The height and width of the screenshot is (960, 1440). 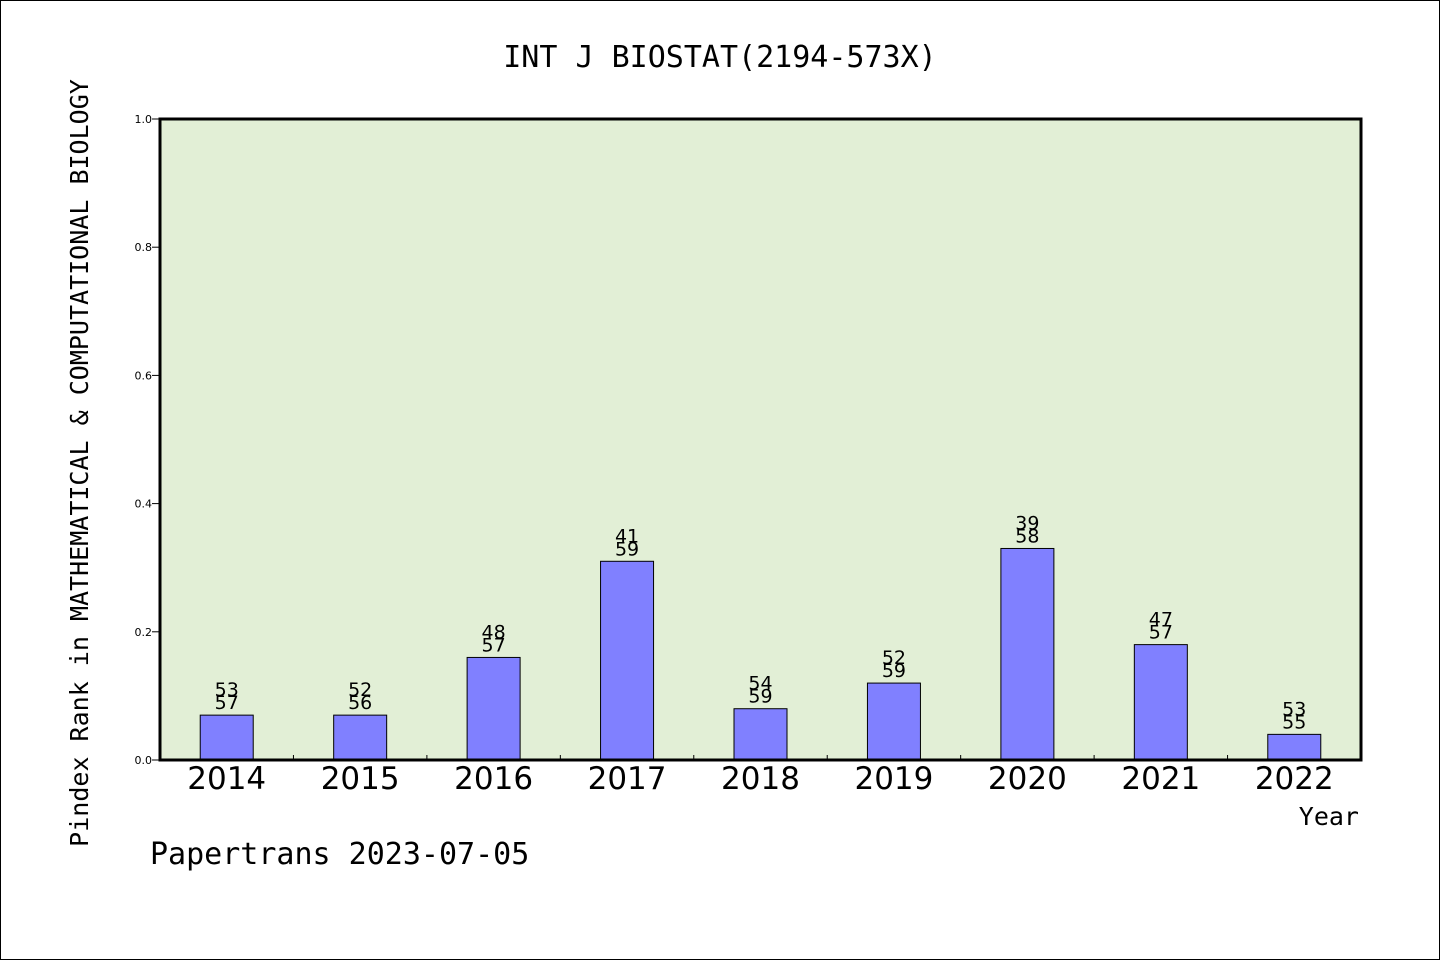 I want to click on y-tick-label: 0.6, so click(x=144, y=375).